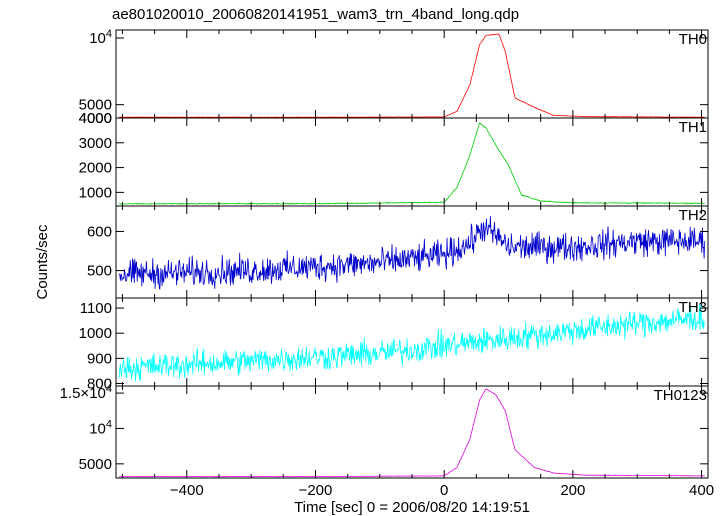 This screenshot has height=516, width=724. Describe the element at coordinates (444, 490) in the screenshot. I see `x-tick-label: 0` at that location.